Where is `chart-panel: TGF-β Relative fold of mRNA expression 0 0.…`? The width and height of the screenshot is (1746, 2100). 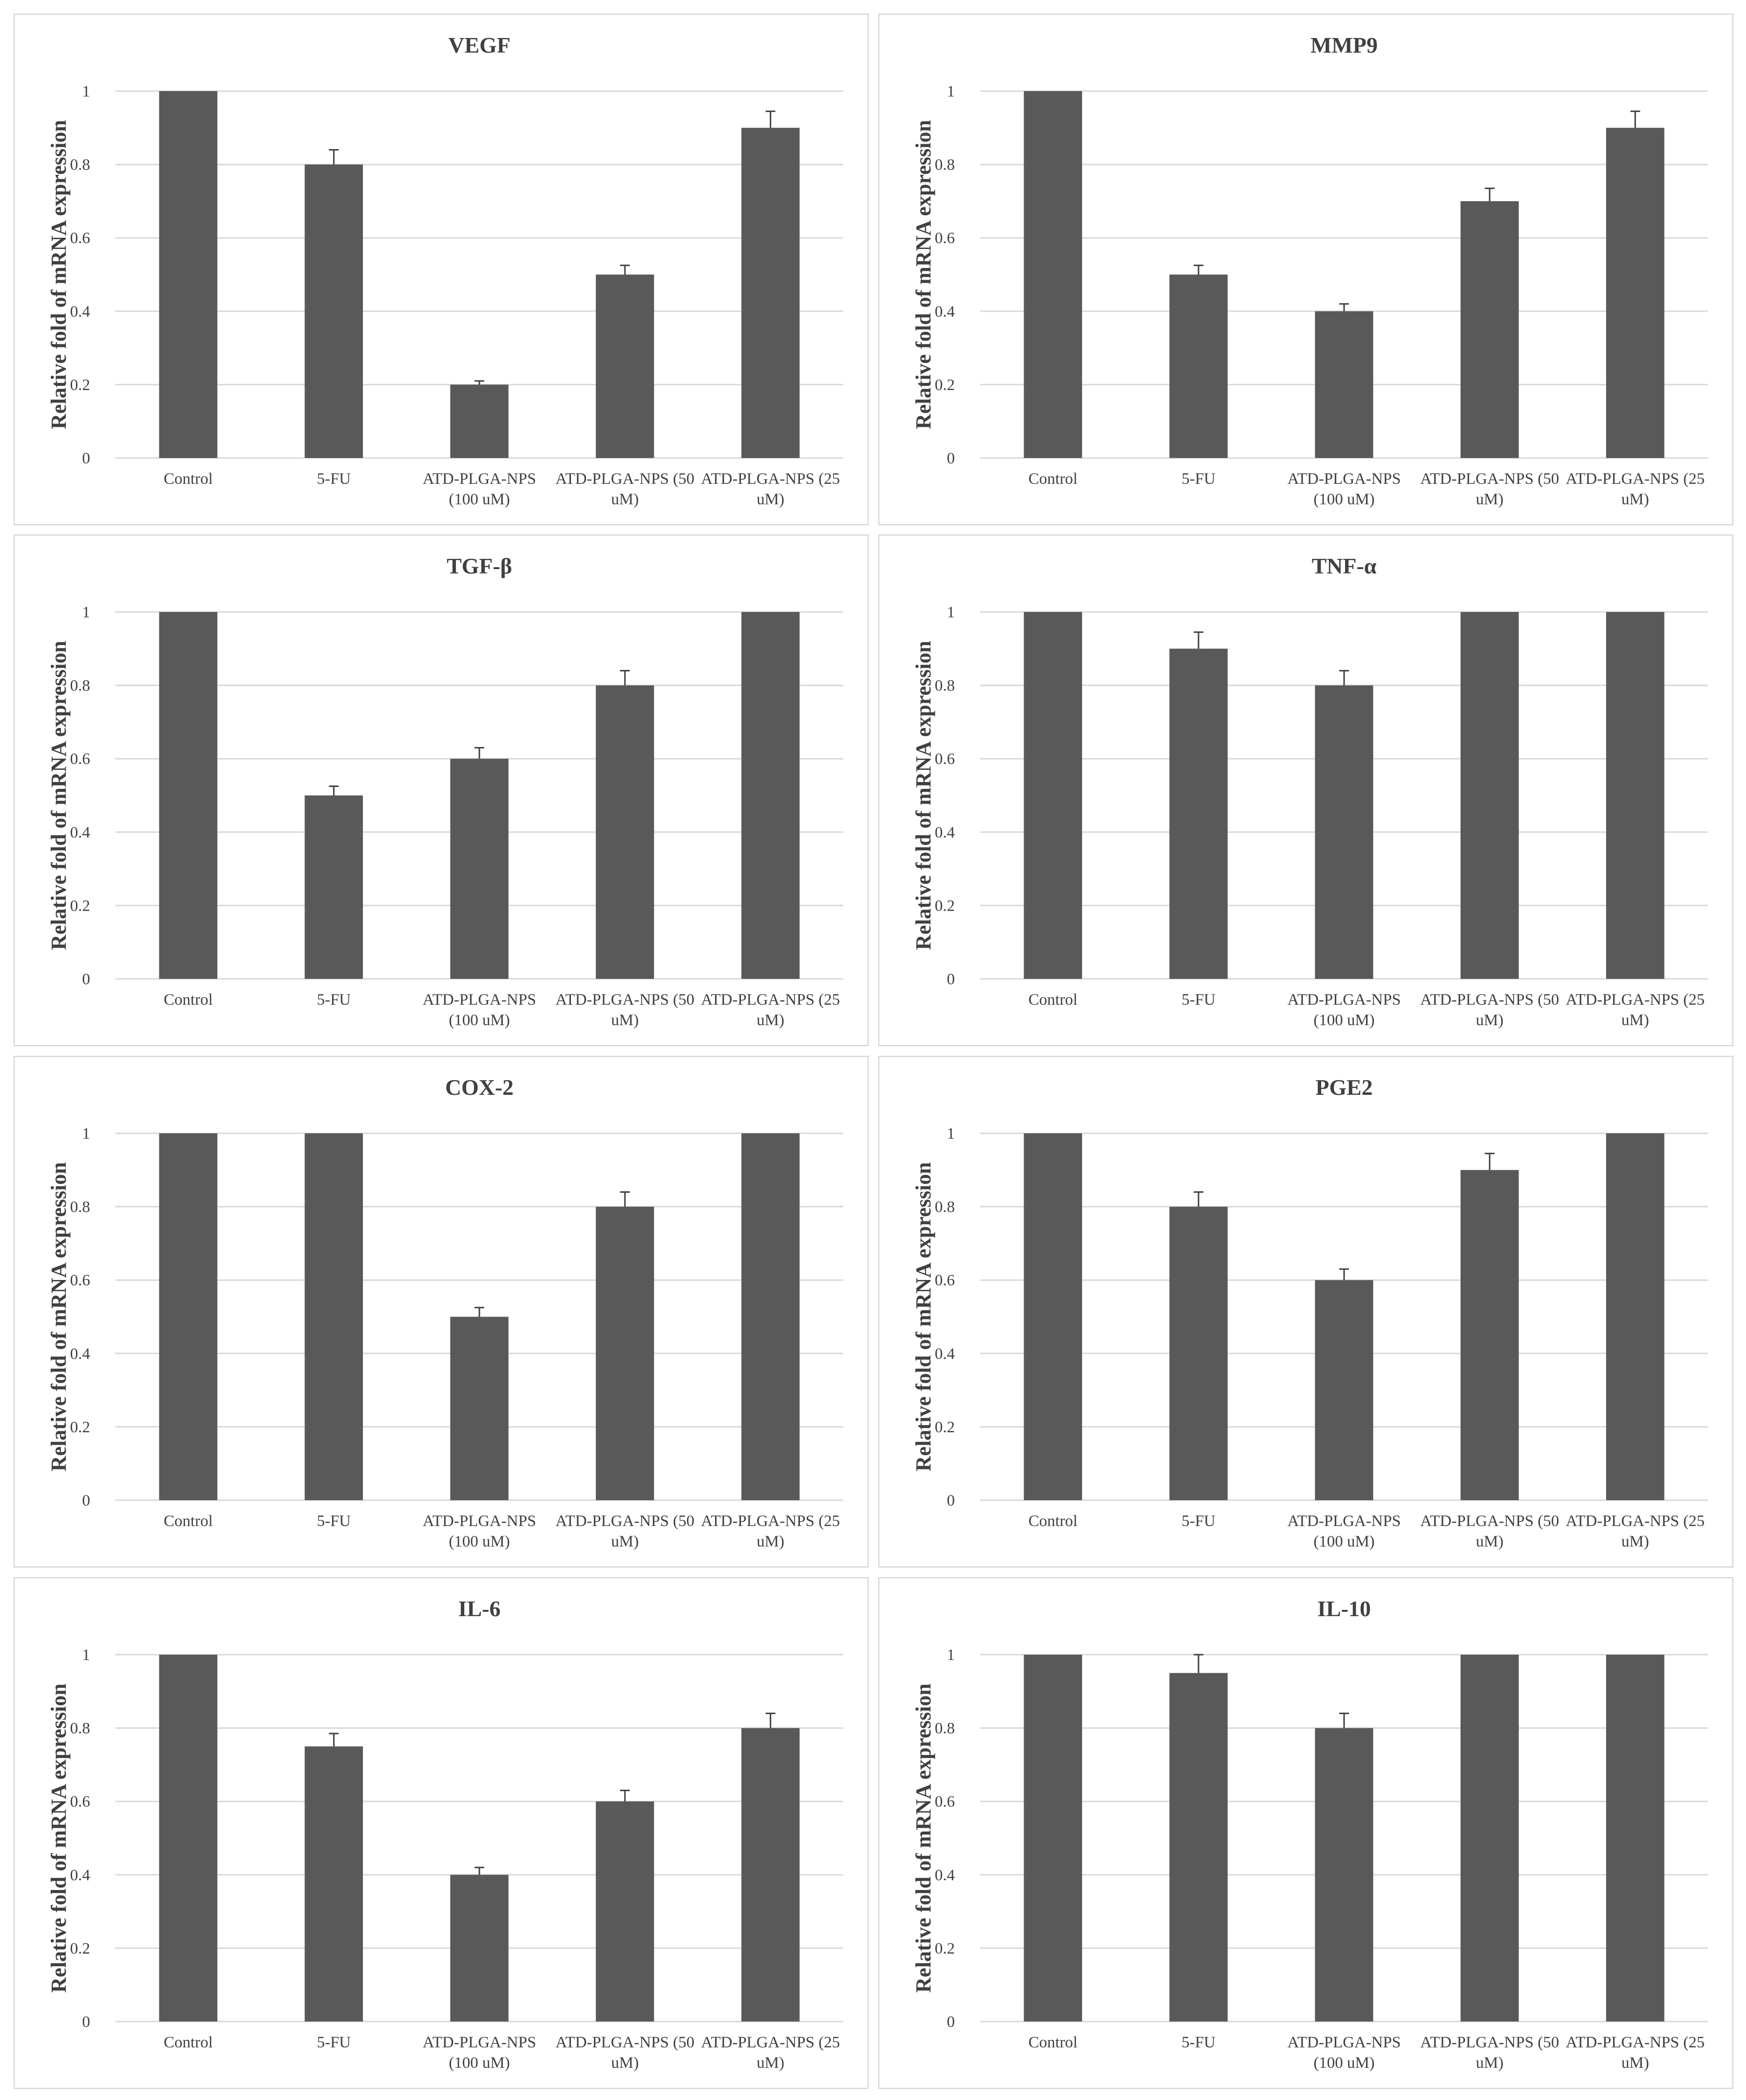 chart-panel: TGF-β Relative fold of mRNA expression 0 0.… is located at coordinates (441, 790).